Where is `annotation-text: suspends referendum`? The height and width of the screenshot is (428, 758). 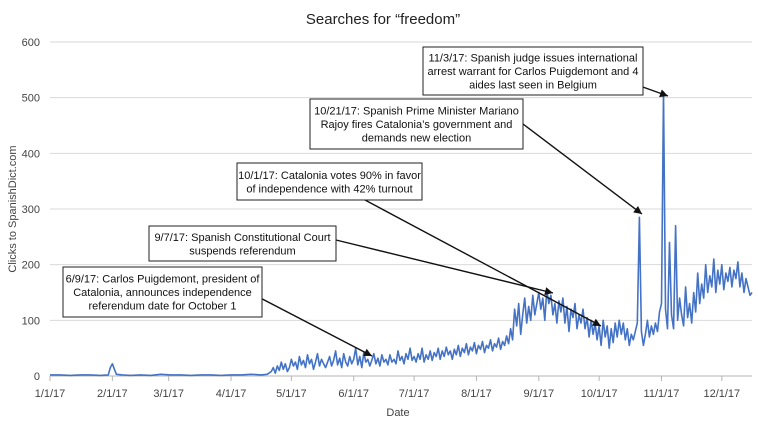
annotation-text: suspends referendum is located at coordinates (242, 251).